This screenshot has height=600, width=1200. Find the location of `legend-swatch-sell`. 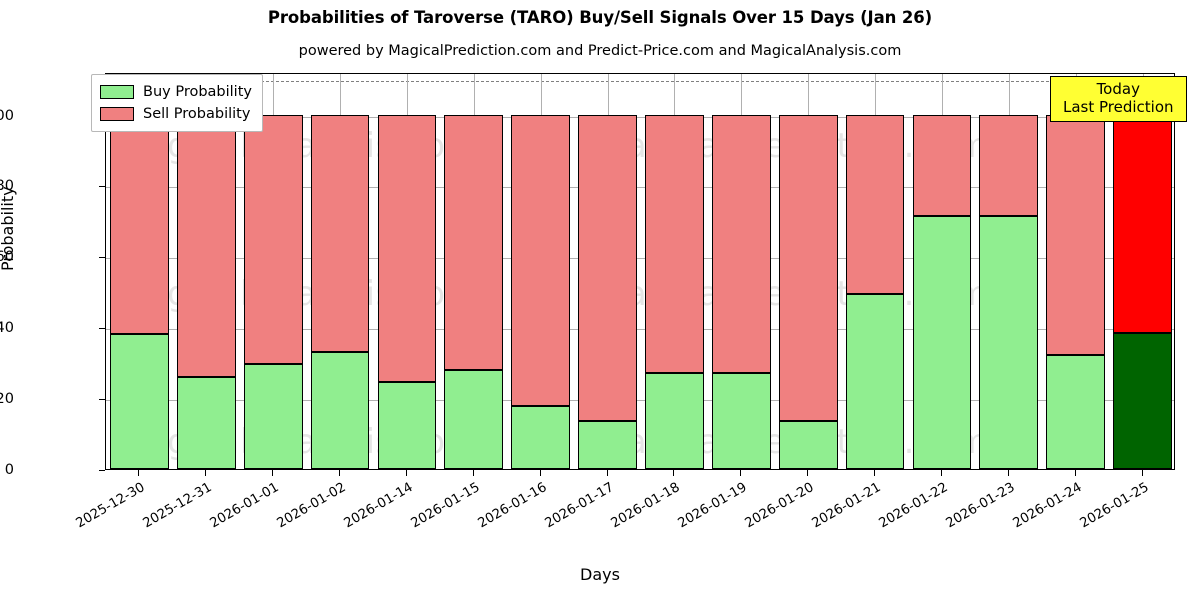

legend-swatch-sell is located at coordinates (117, 114).